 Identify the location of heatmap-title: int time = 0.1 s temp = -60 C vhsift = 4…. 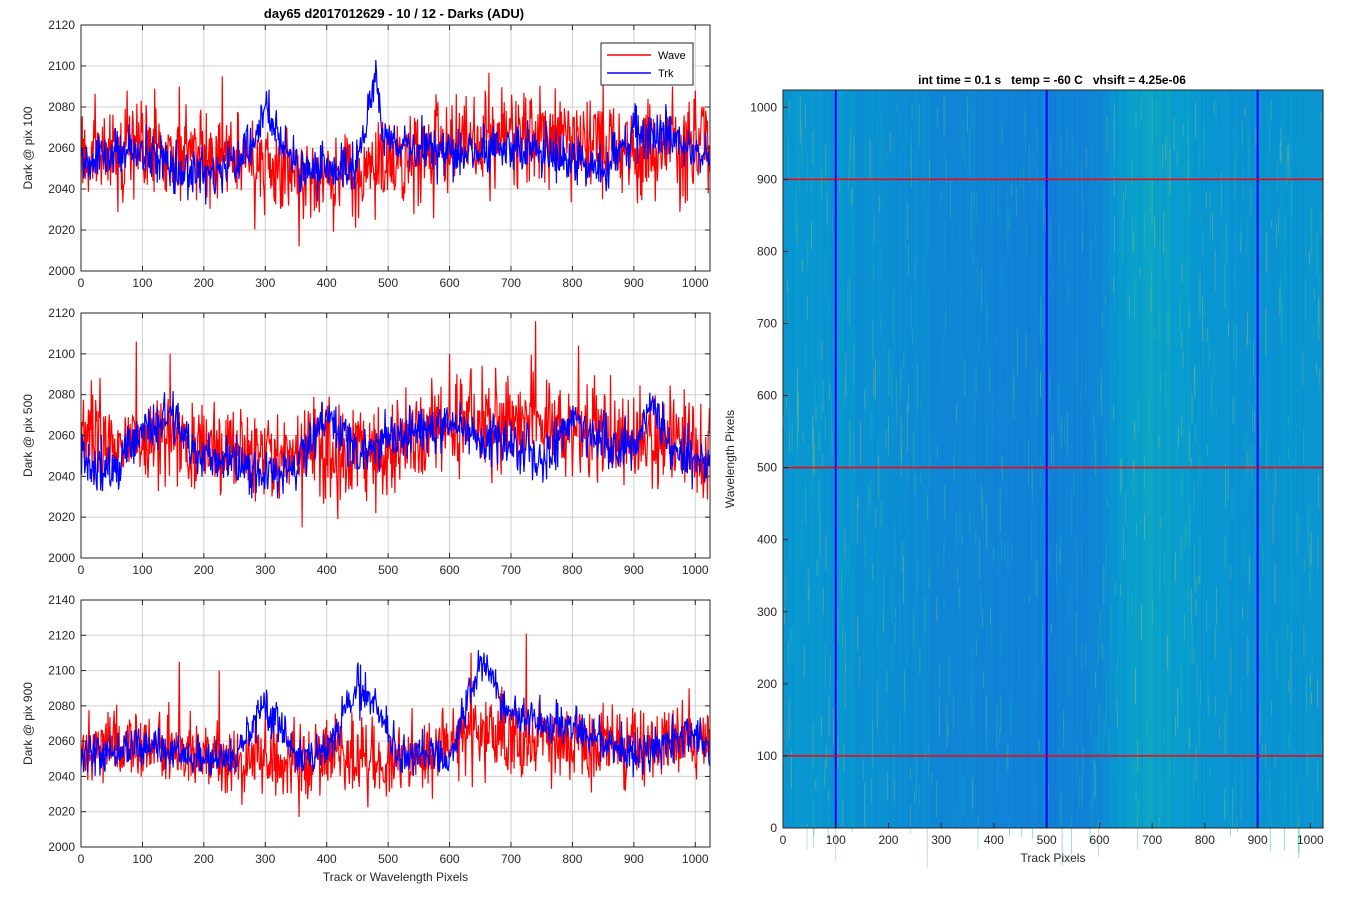
(1052, 80).